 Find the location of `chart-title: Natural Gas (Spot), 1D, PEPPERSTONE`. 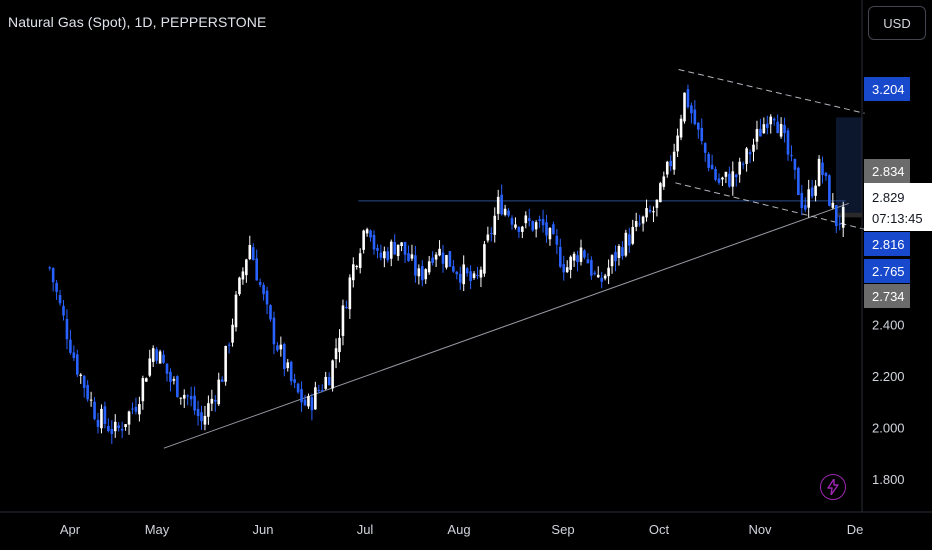

chart-title: Natural Gas (Spot), 1D, PEPPERSTONE is located at coordinates (137, 22).